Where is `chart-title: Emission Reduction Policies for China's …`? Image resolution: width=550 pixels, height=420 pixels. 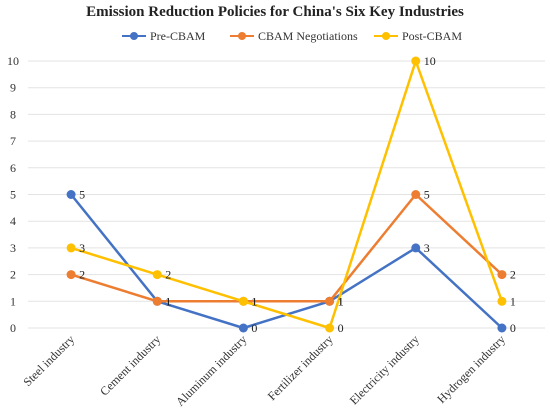 chart-title: Emission Reduction Policies for China's … is located at coordinates (275, 12).